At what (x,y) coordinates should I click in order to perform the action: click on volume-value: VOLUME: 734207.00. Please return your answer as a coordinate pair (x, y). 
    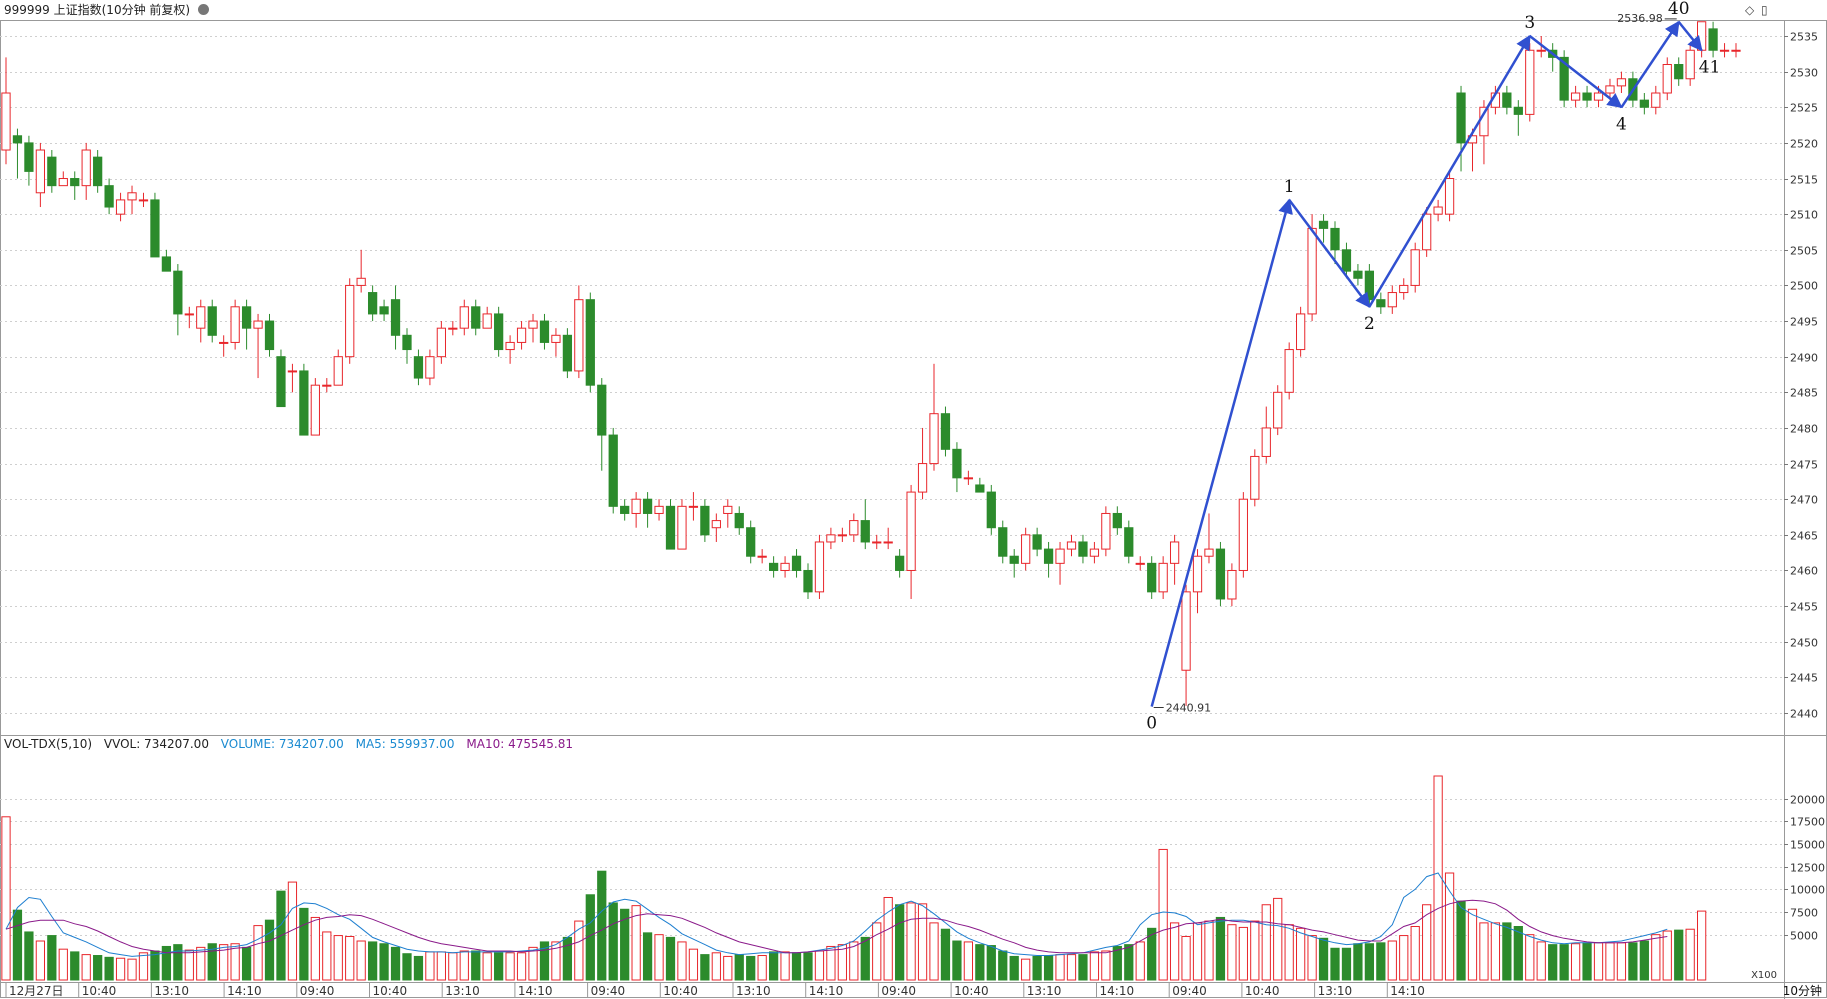
    Looking at the image, I should click on (282, 744).